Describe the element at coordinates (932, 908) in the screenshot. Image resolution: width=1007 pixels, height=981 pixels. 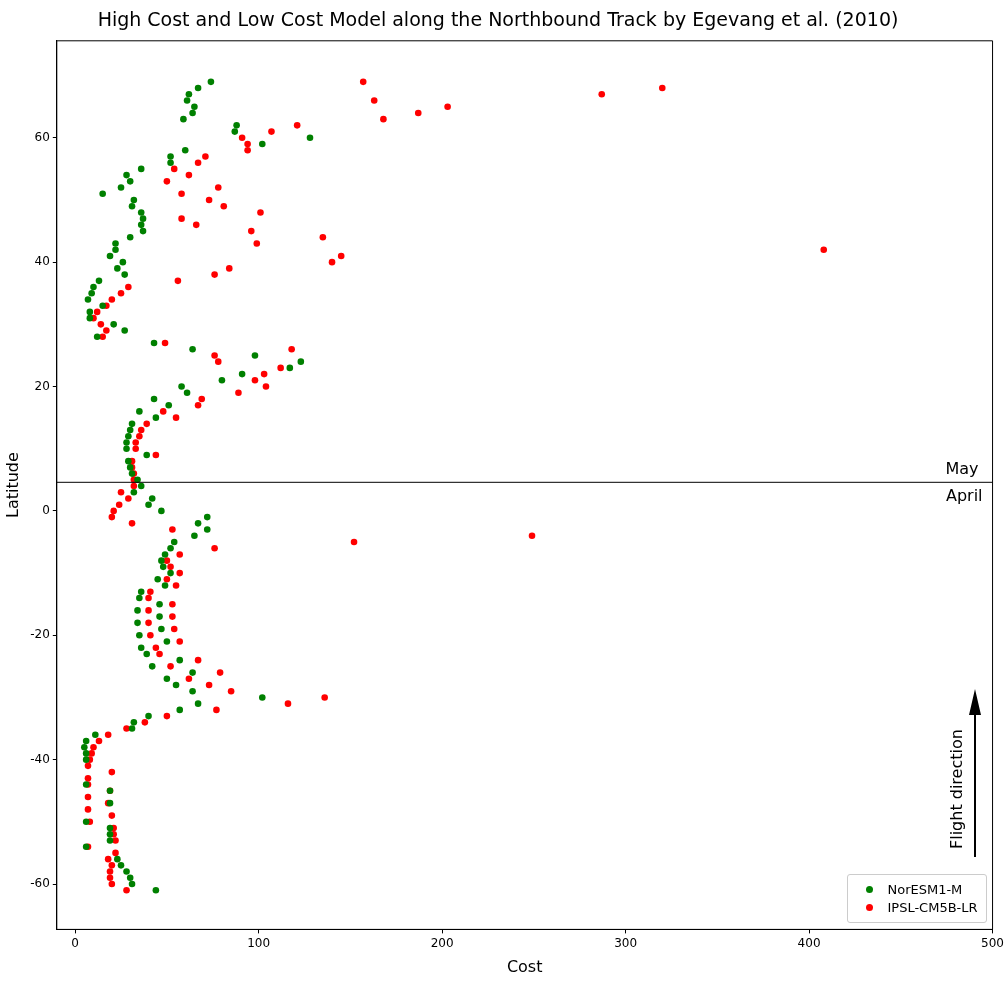
I see `legend-label: IPSL-CM5B-LR` at that location.